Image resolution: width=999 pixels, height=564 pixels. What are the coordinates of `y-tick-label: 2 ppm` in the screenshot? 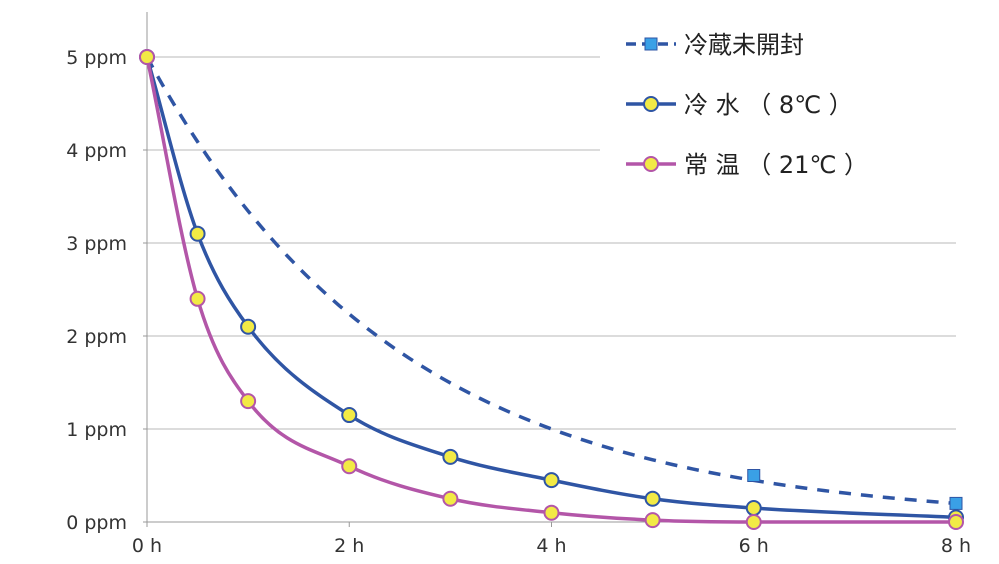 It's located at (96, 337).